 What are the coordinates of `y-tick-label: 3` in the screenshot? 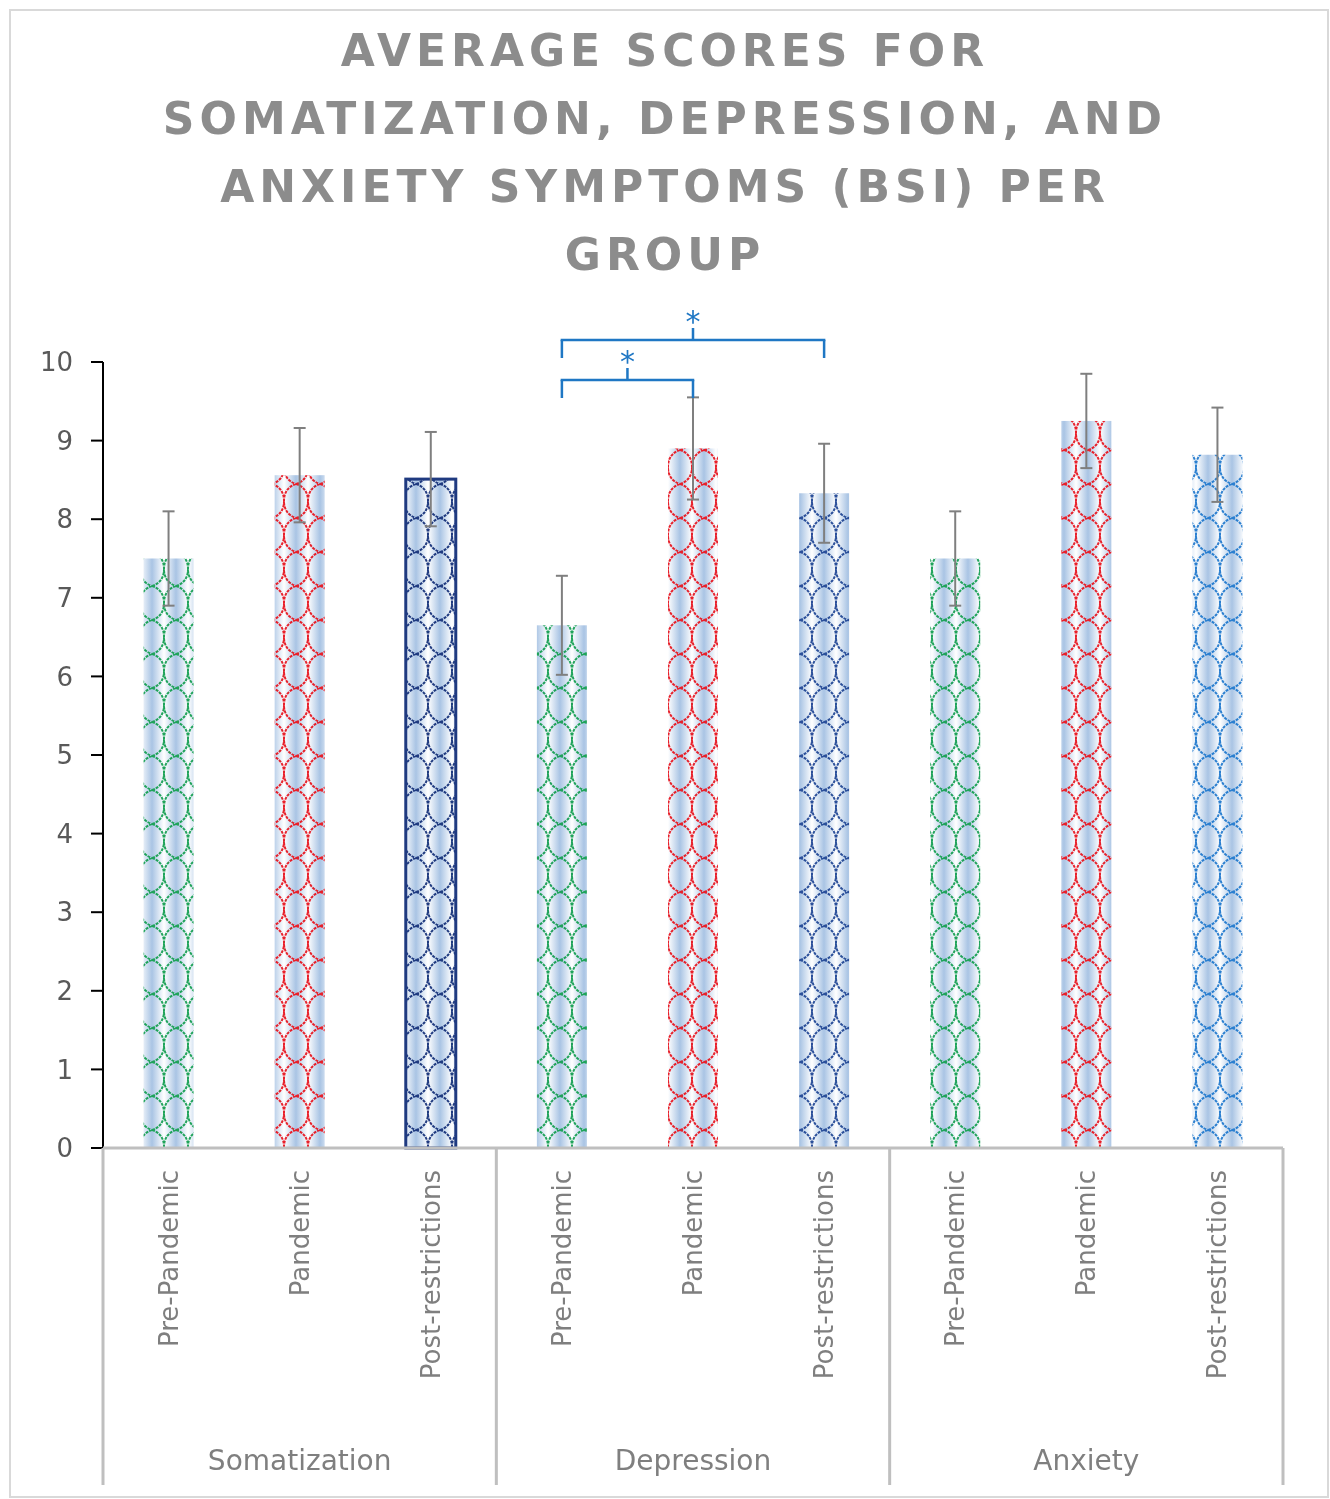 It's located at (64, 912).